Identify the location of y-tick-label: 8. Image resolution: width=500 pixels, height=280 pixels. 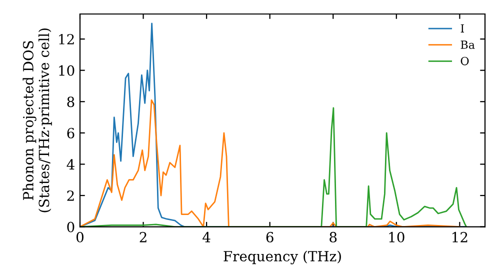
(70, 102).